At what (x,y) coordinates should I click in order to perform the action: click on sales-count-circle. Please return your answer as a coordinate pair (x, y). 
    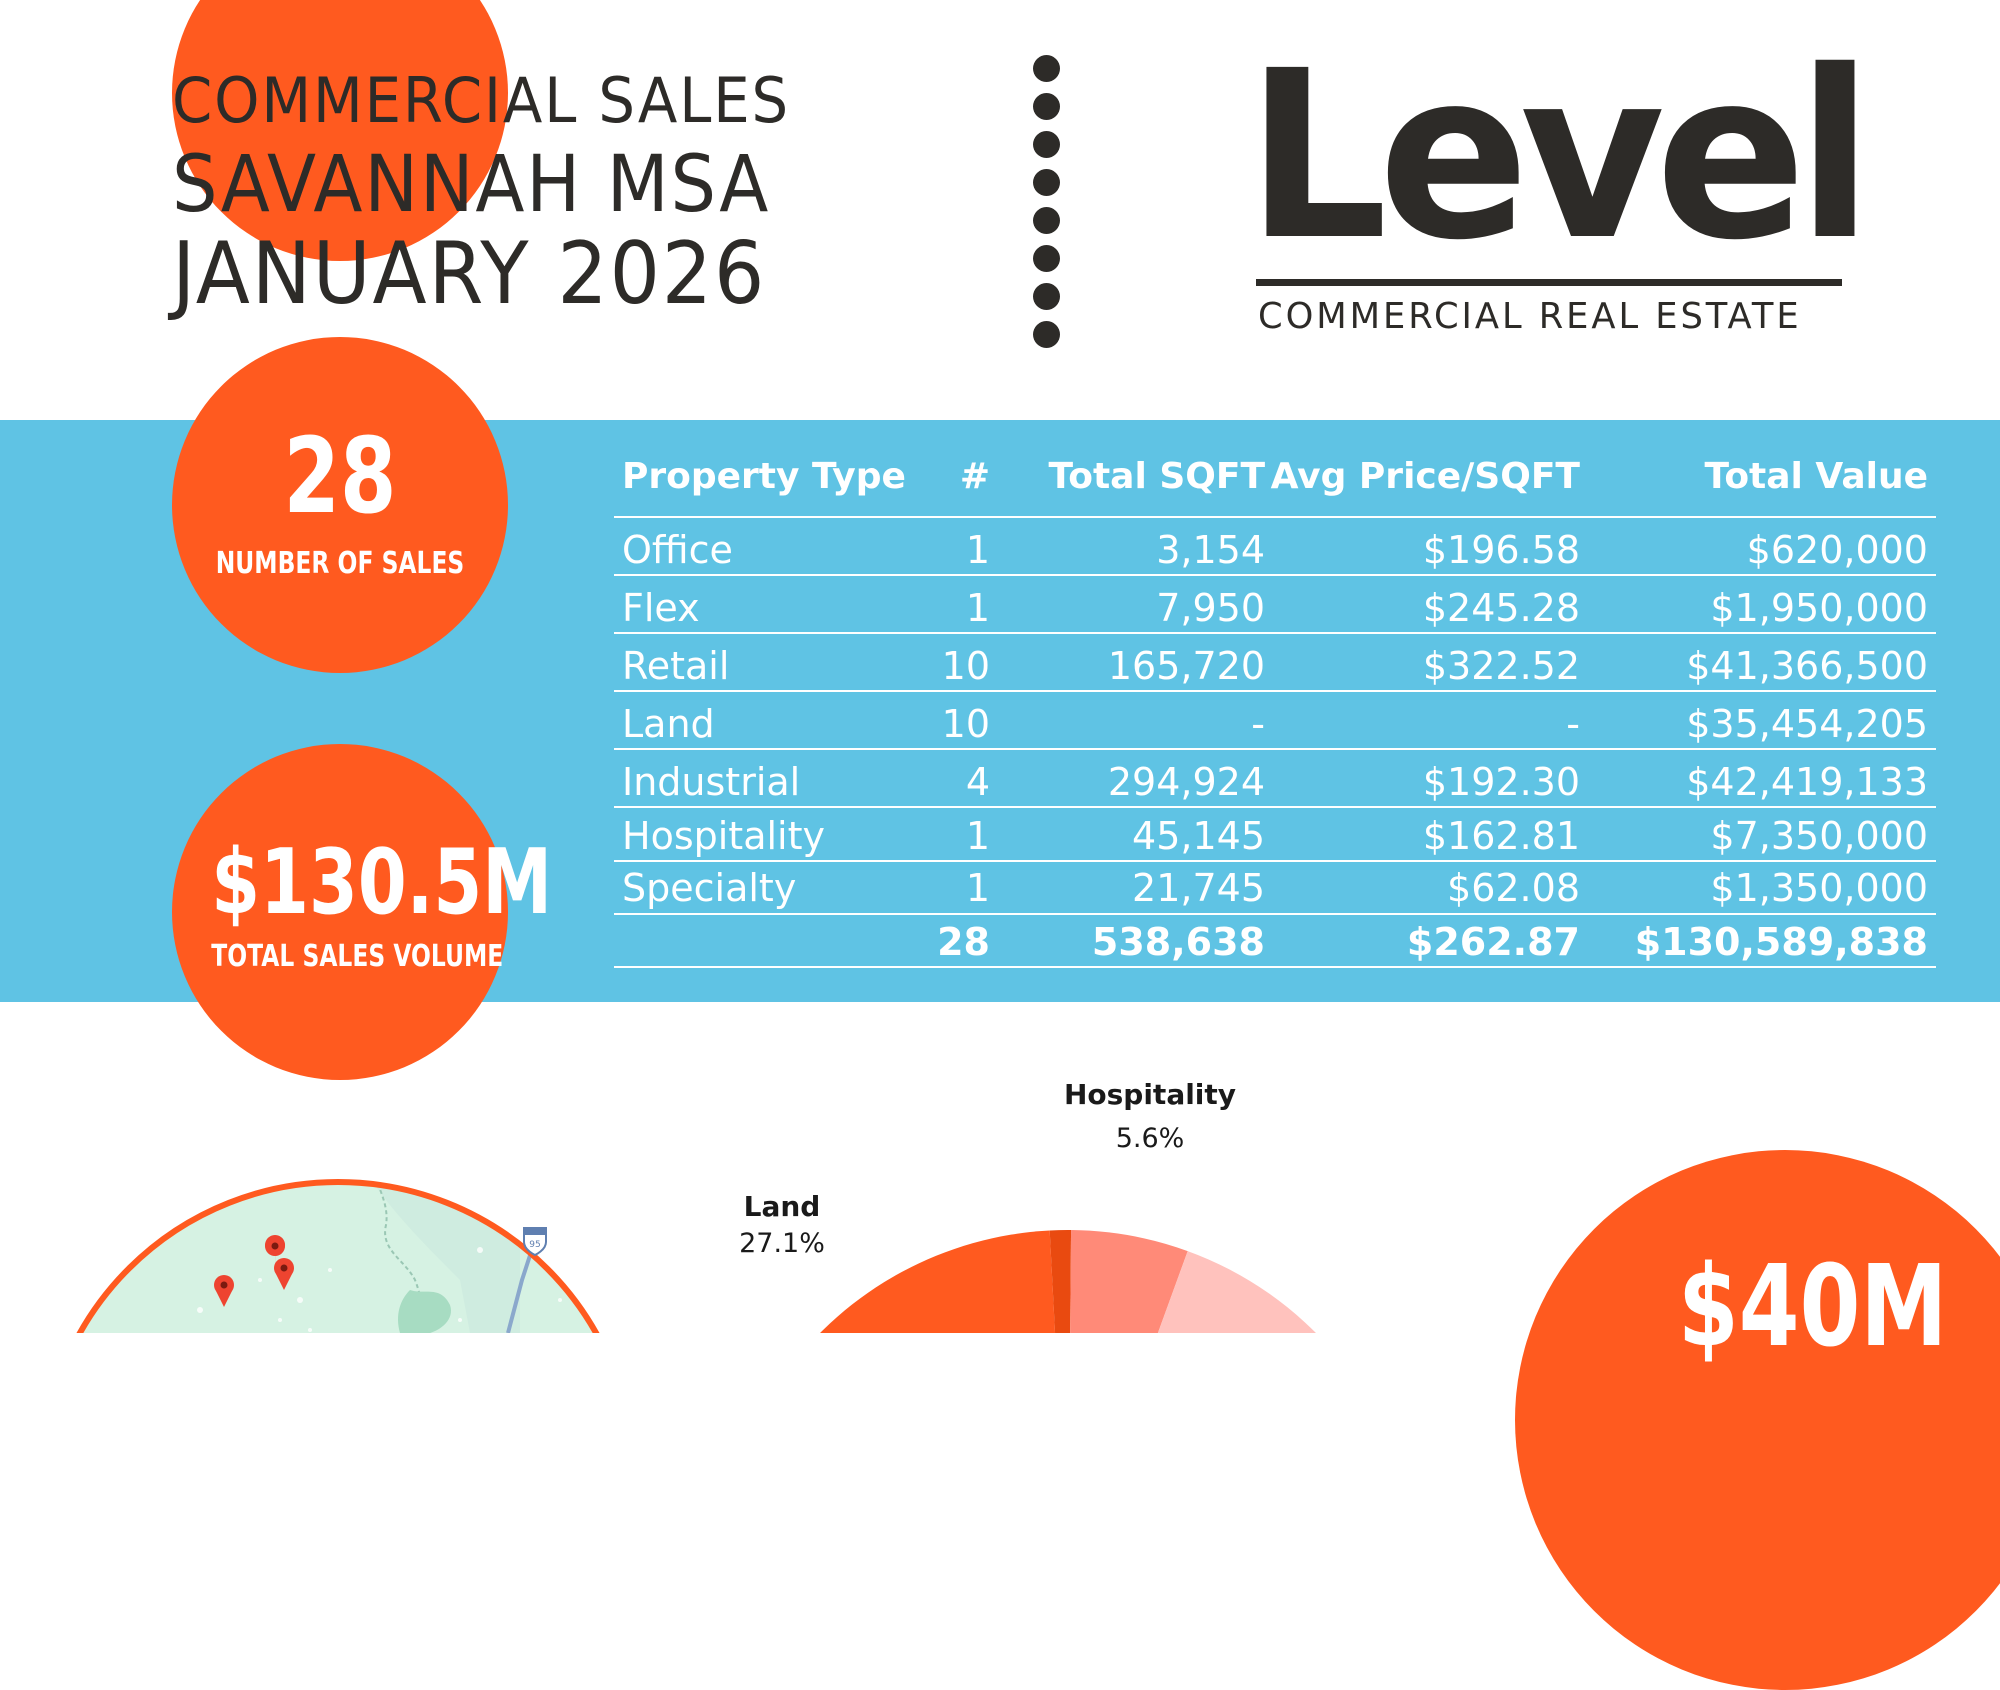
    Looking at the image, I should click on (340, 505).